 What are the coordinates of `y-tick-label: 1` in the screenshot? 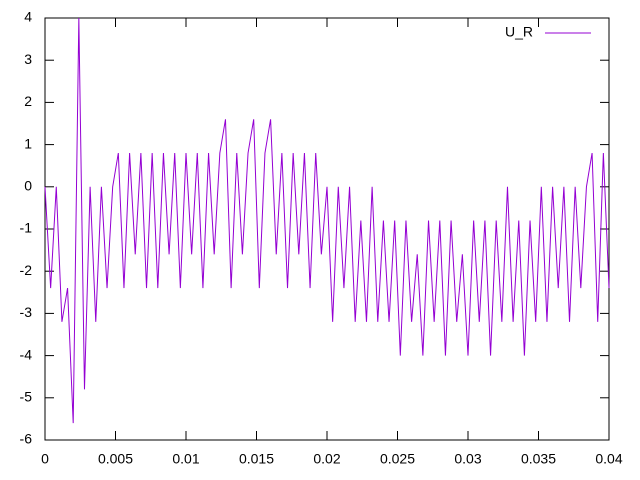 It's located at (28, 143).